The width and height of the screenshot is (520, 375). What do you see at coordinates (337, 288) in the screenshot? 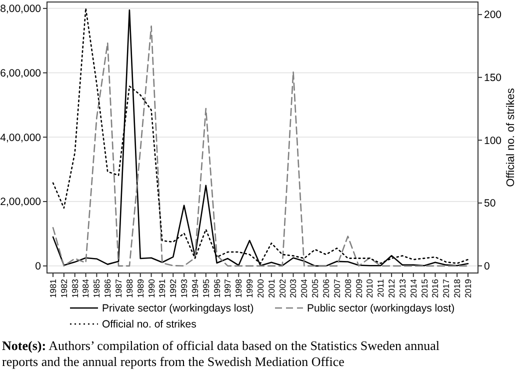
I see `x-tick-label: 2007` at bounding box center [337, 288].